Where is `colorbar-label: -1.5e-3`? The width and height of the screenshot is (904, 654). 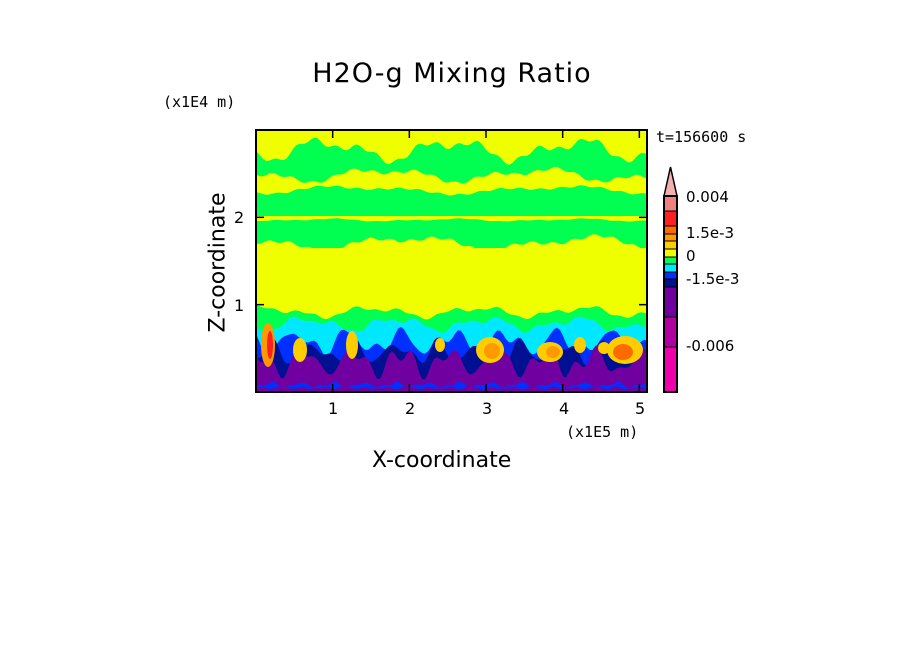 colorbar-label: -1.5e-3 is located at coordinates (713, 279).